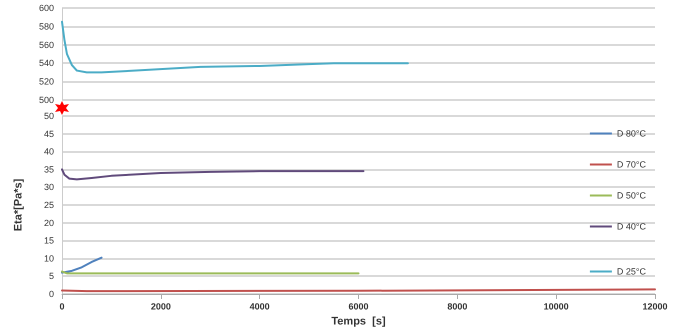 The height and width of the screenshot is (332, 681). I want to click on y-tick-label: 0, so click(51, 294).